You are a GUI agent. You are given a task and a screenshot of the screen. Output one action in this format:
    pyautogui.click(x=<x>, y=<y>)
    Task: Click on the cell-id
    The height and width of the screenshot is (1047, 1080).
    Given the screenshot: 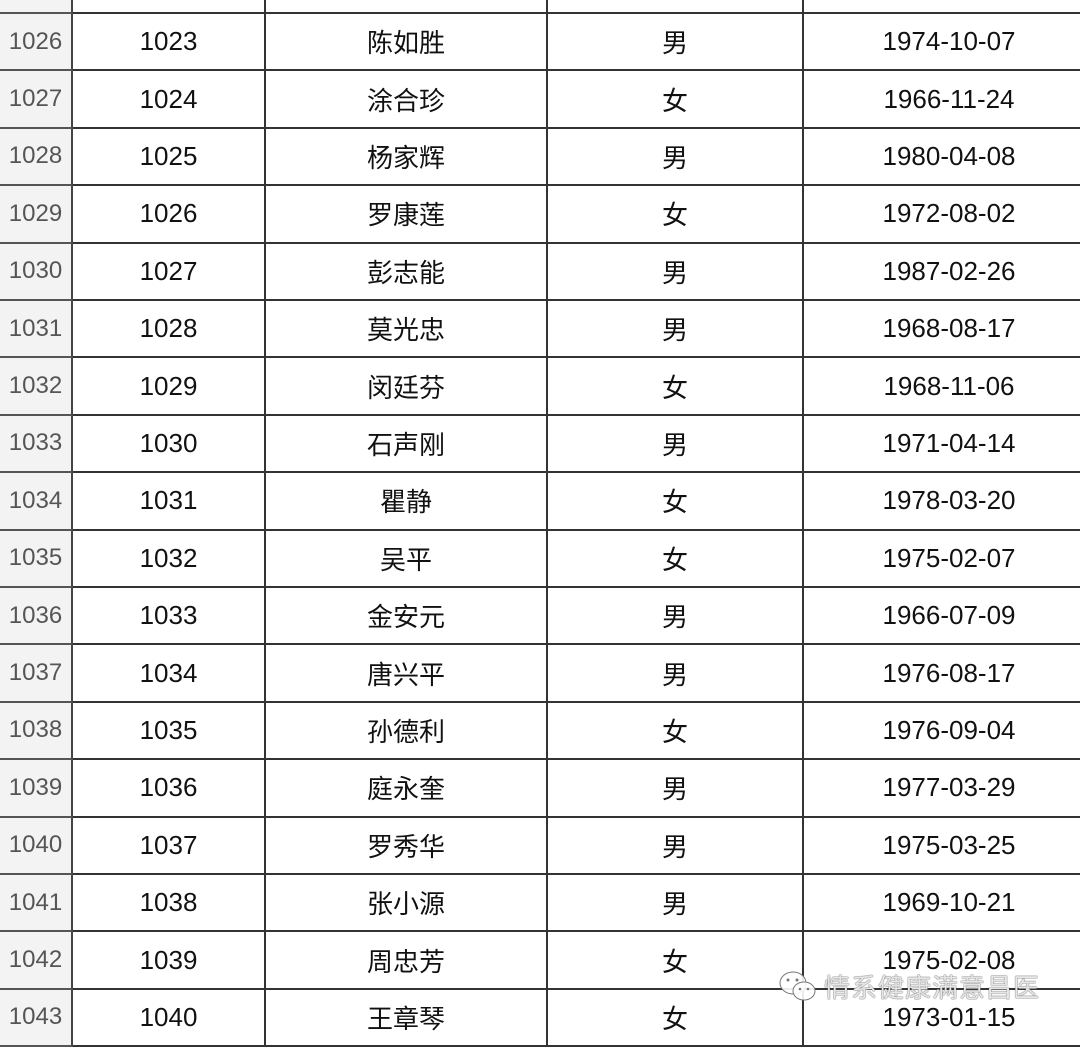 What is the action you would take?
    pyautogui.click(x=169, y=7)
    